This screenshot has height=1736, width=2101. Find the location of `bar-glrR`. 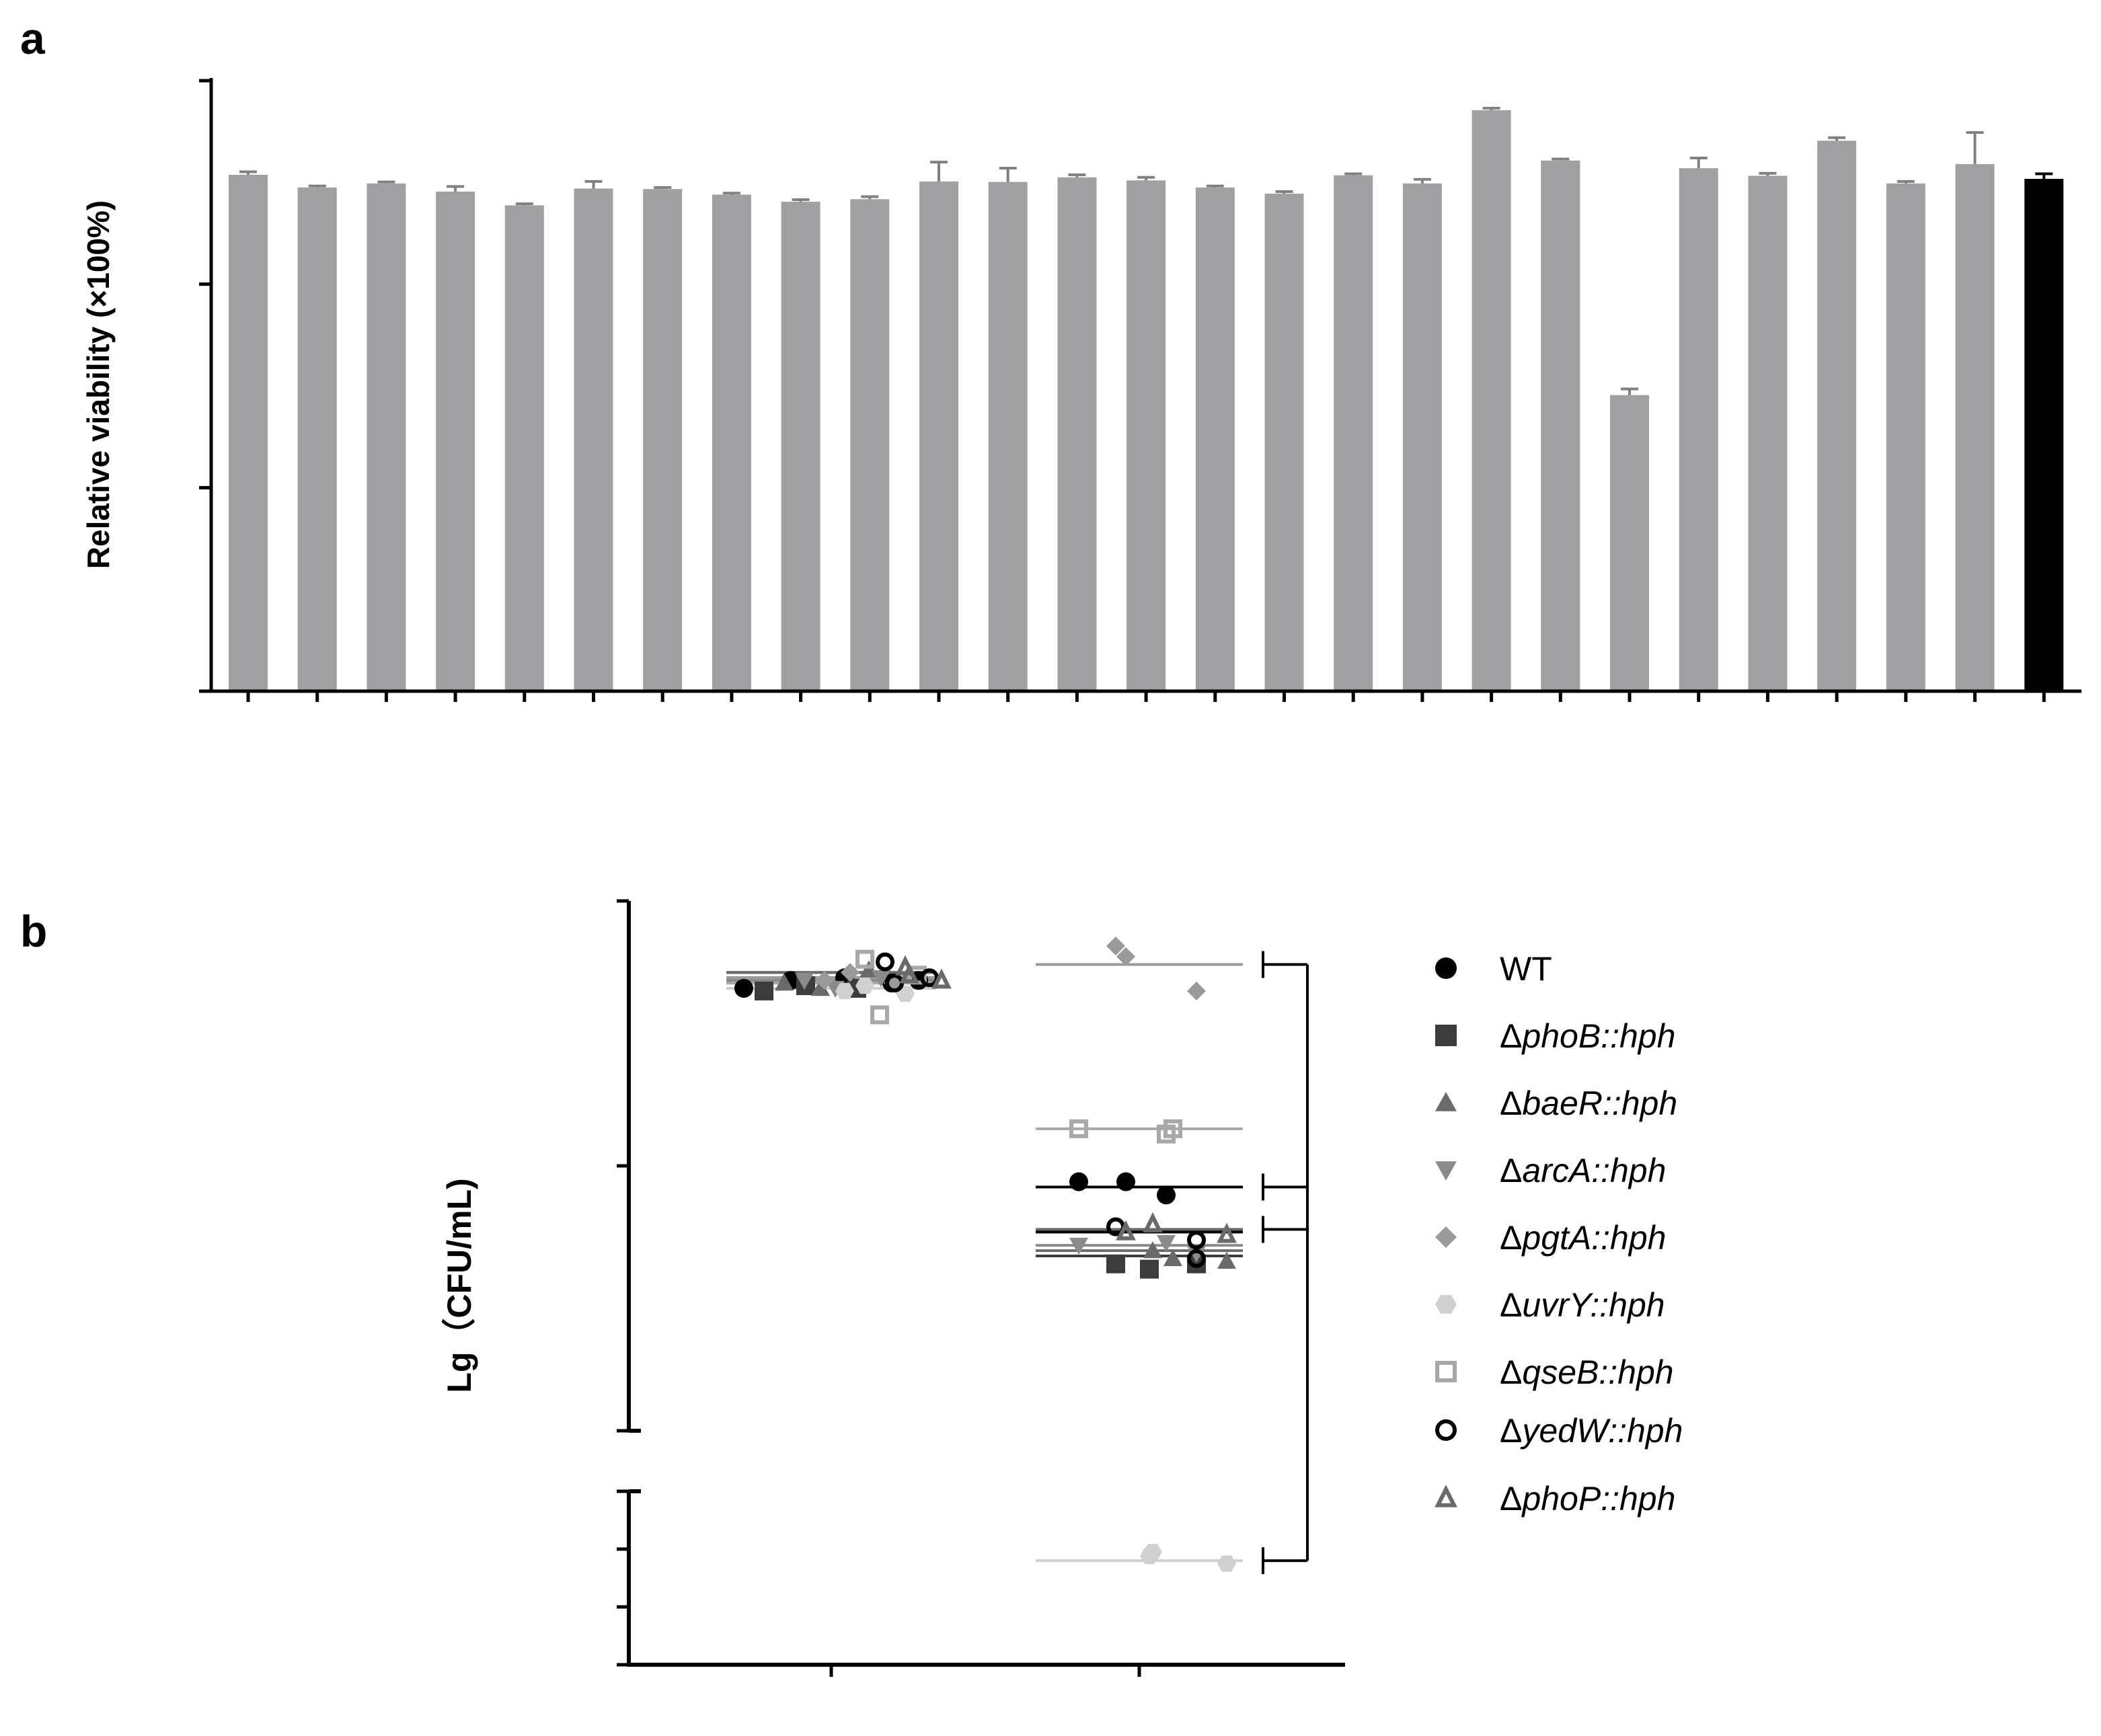

bar-glrR is located at coordinates (317, 439).